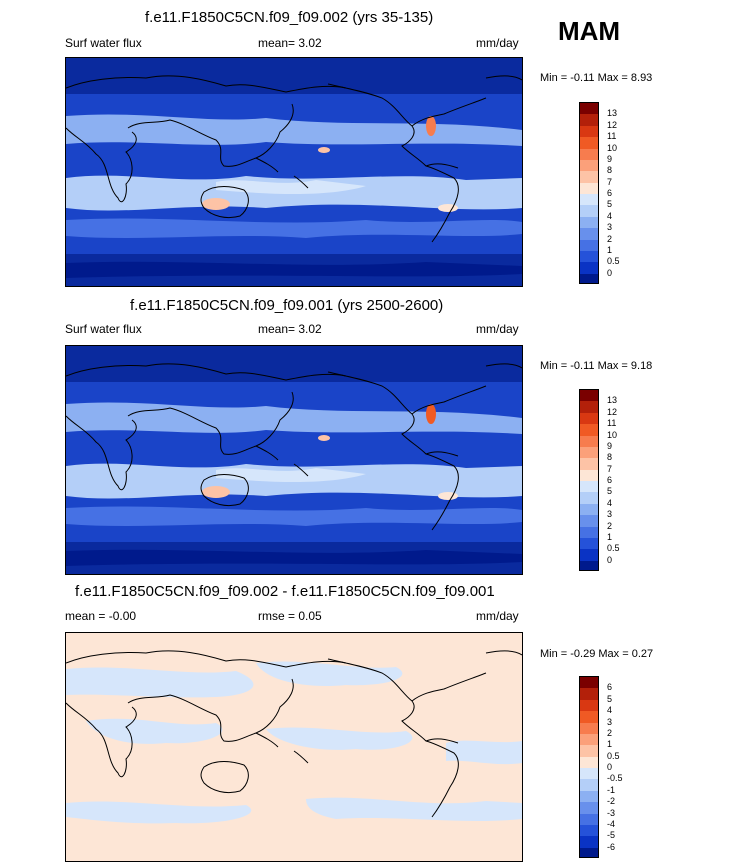 The height and width of the screenshot is (866, 733). Describe the element at coordinates (290, 616) in the screenshot. I see `panel-3-rmse-label: rmse = 0.05` at that location.